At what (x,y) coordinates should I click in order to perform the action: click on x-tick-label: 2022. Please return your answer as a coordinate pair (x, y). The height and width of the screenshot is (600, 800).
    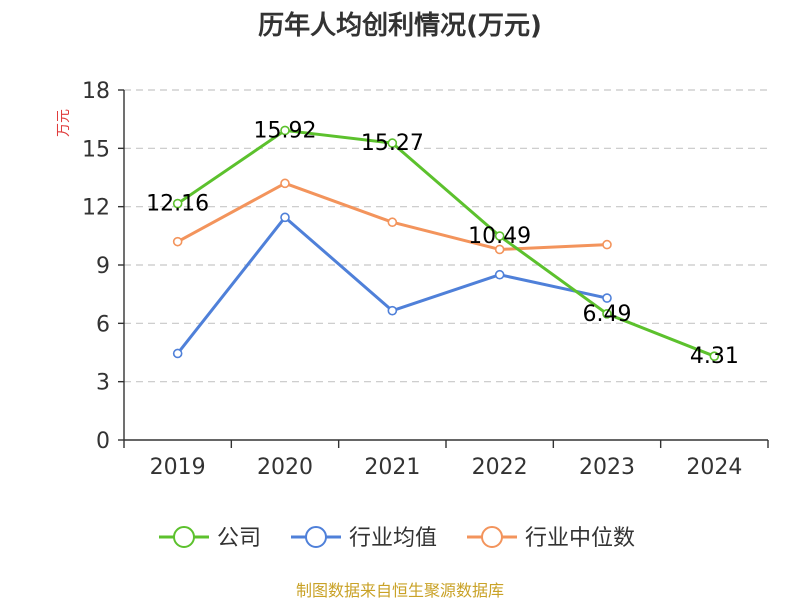
    Looking at the image, I should click on (500, 467).